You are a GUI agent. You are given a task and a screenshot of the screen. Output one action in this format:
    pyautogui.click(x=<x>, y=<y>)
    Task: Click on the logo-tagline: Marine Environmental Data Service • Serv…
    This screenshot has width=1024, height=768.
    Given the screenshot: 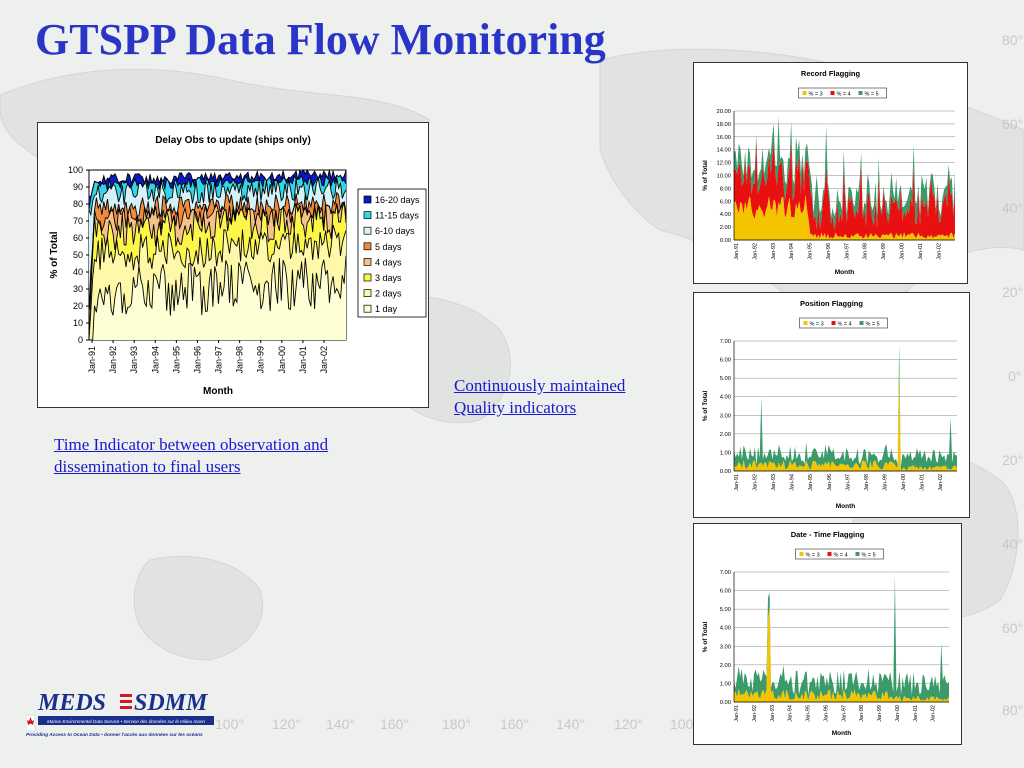 What is the action you would take?
    pyautogui.click(x=126, y=721)
    